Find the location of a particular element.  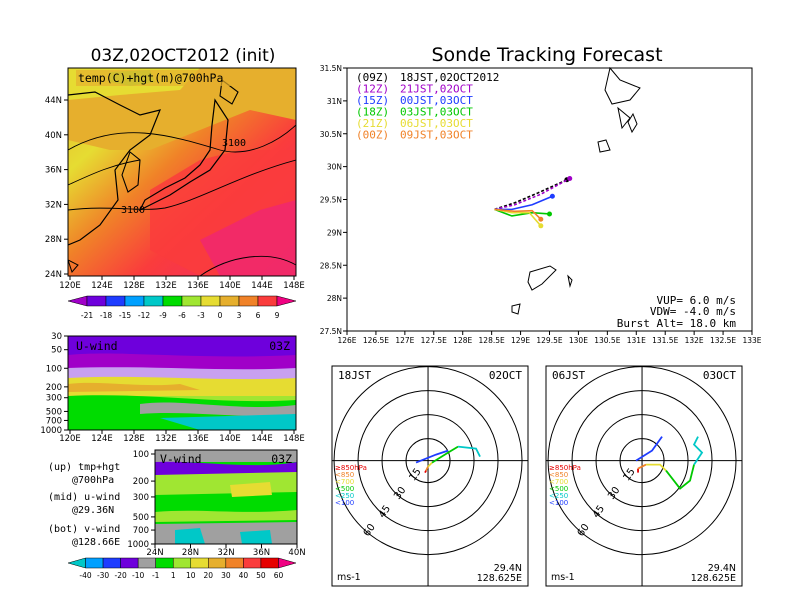

coastline-kyushu is located at coordinates (622, 85).